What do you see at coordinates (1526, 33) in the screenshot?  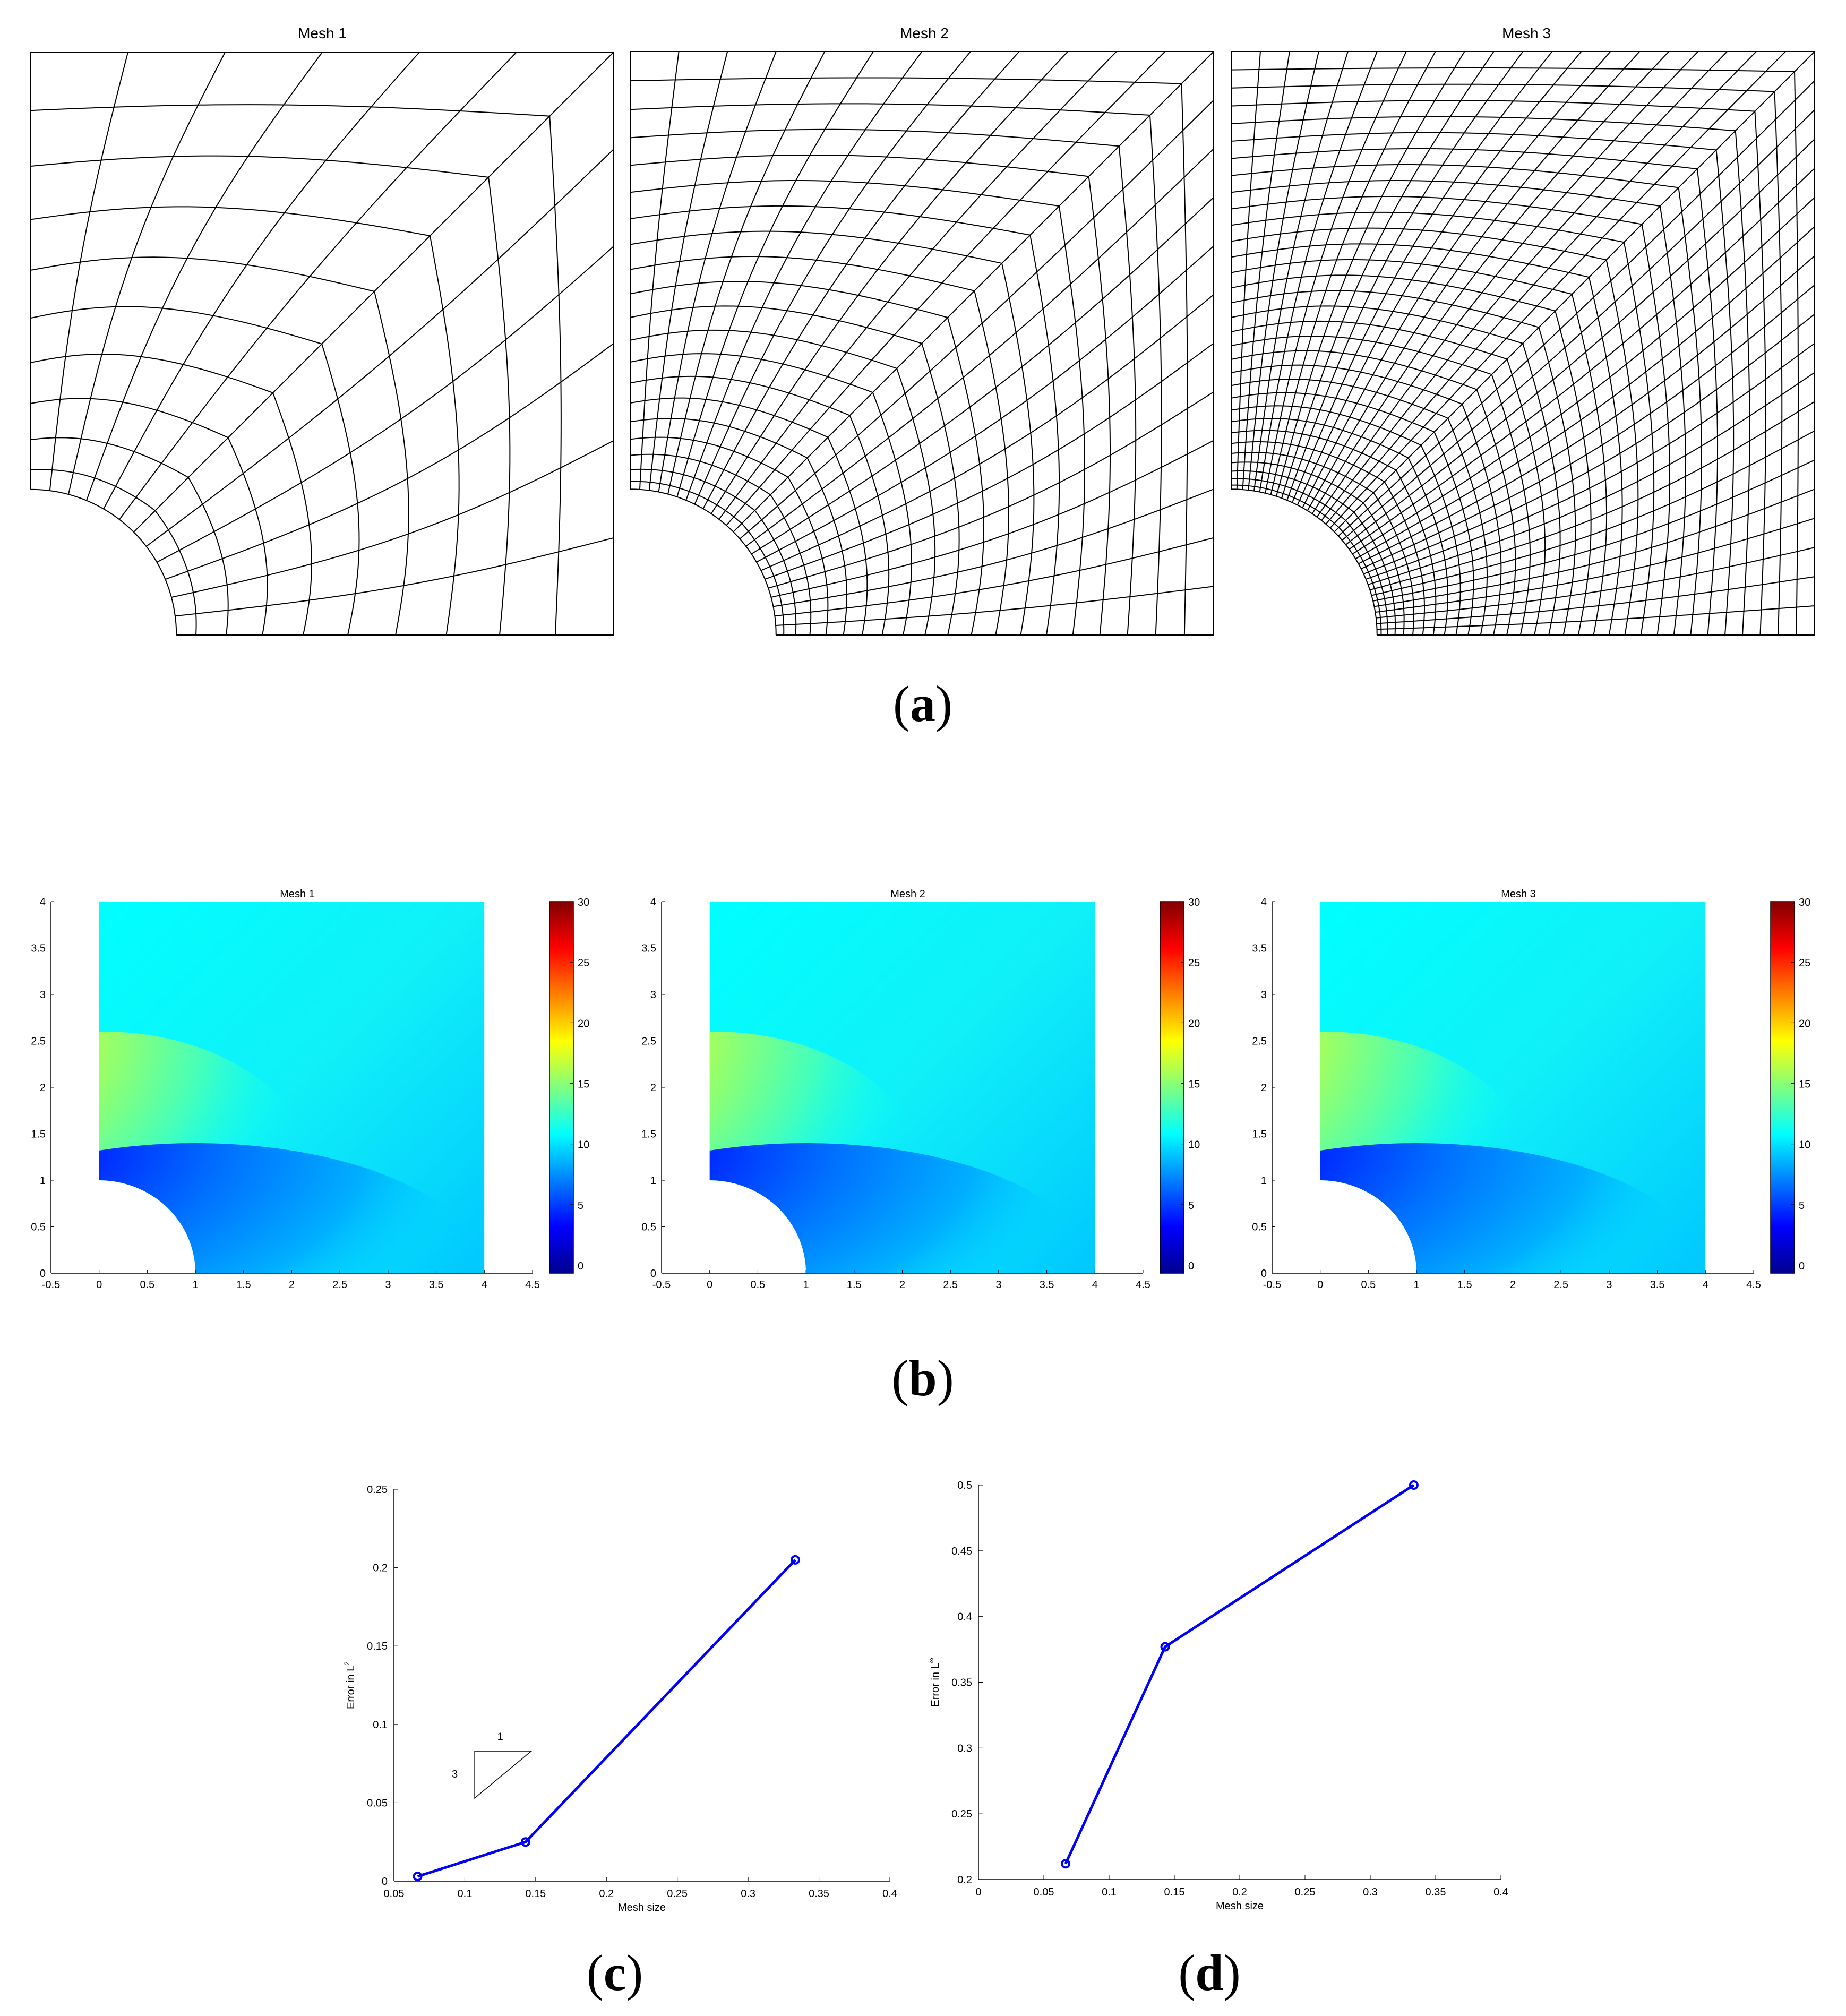 I see `mesh-title-3: Mesh 3` at bounding box center [1526, 33].